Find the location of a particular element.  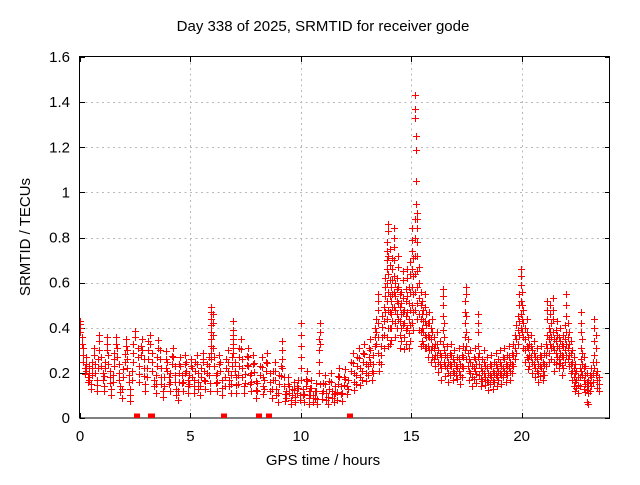

x-tick-labels: 0 5 10 15 20 is located at coordinates (303, 436).